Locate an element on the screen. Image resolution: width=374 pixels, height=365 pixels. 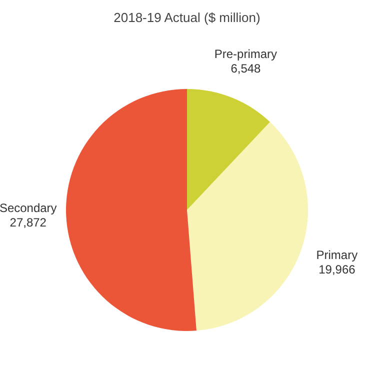
chart-title: 2018-19 Actual ($ million) is located at coordinates (187, 17).